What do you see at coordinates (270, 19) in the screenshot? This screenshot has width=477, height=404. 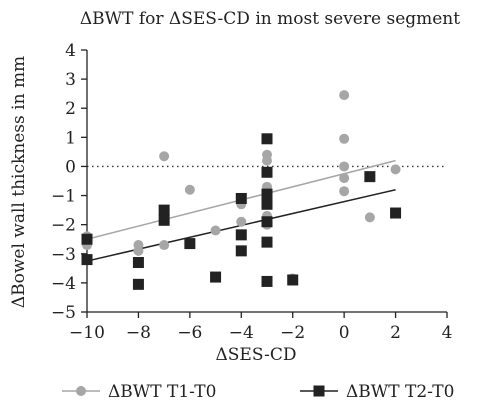 I see `chart-title: ΔBWT for ΔSES-CD in most severe segment` at bounding box center [270, 19].